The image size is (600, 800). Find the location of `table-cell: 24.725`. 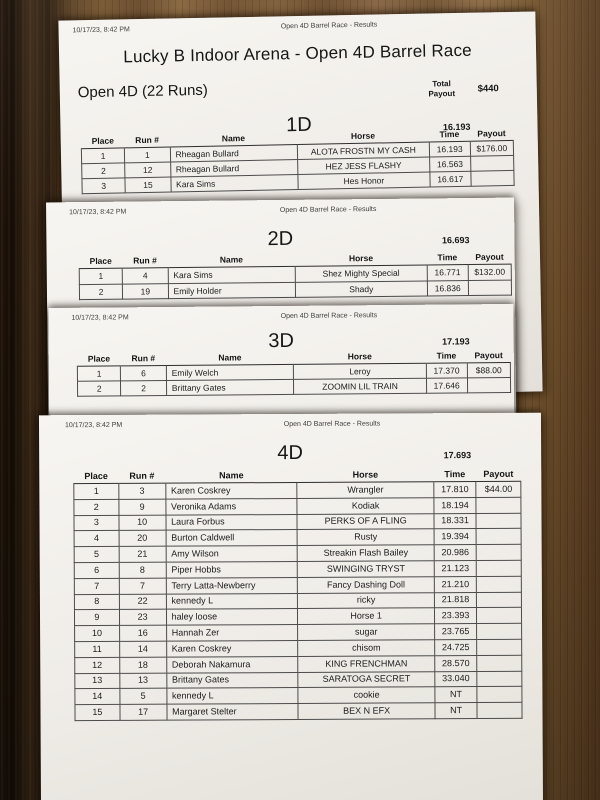

table-cell: 24.725 is located at coordinates (455, 647).